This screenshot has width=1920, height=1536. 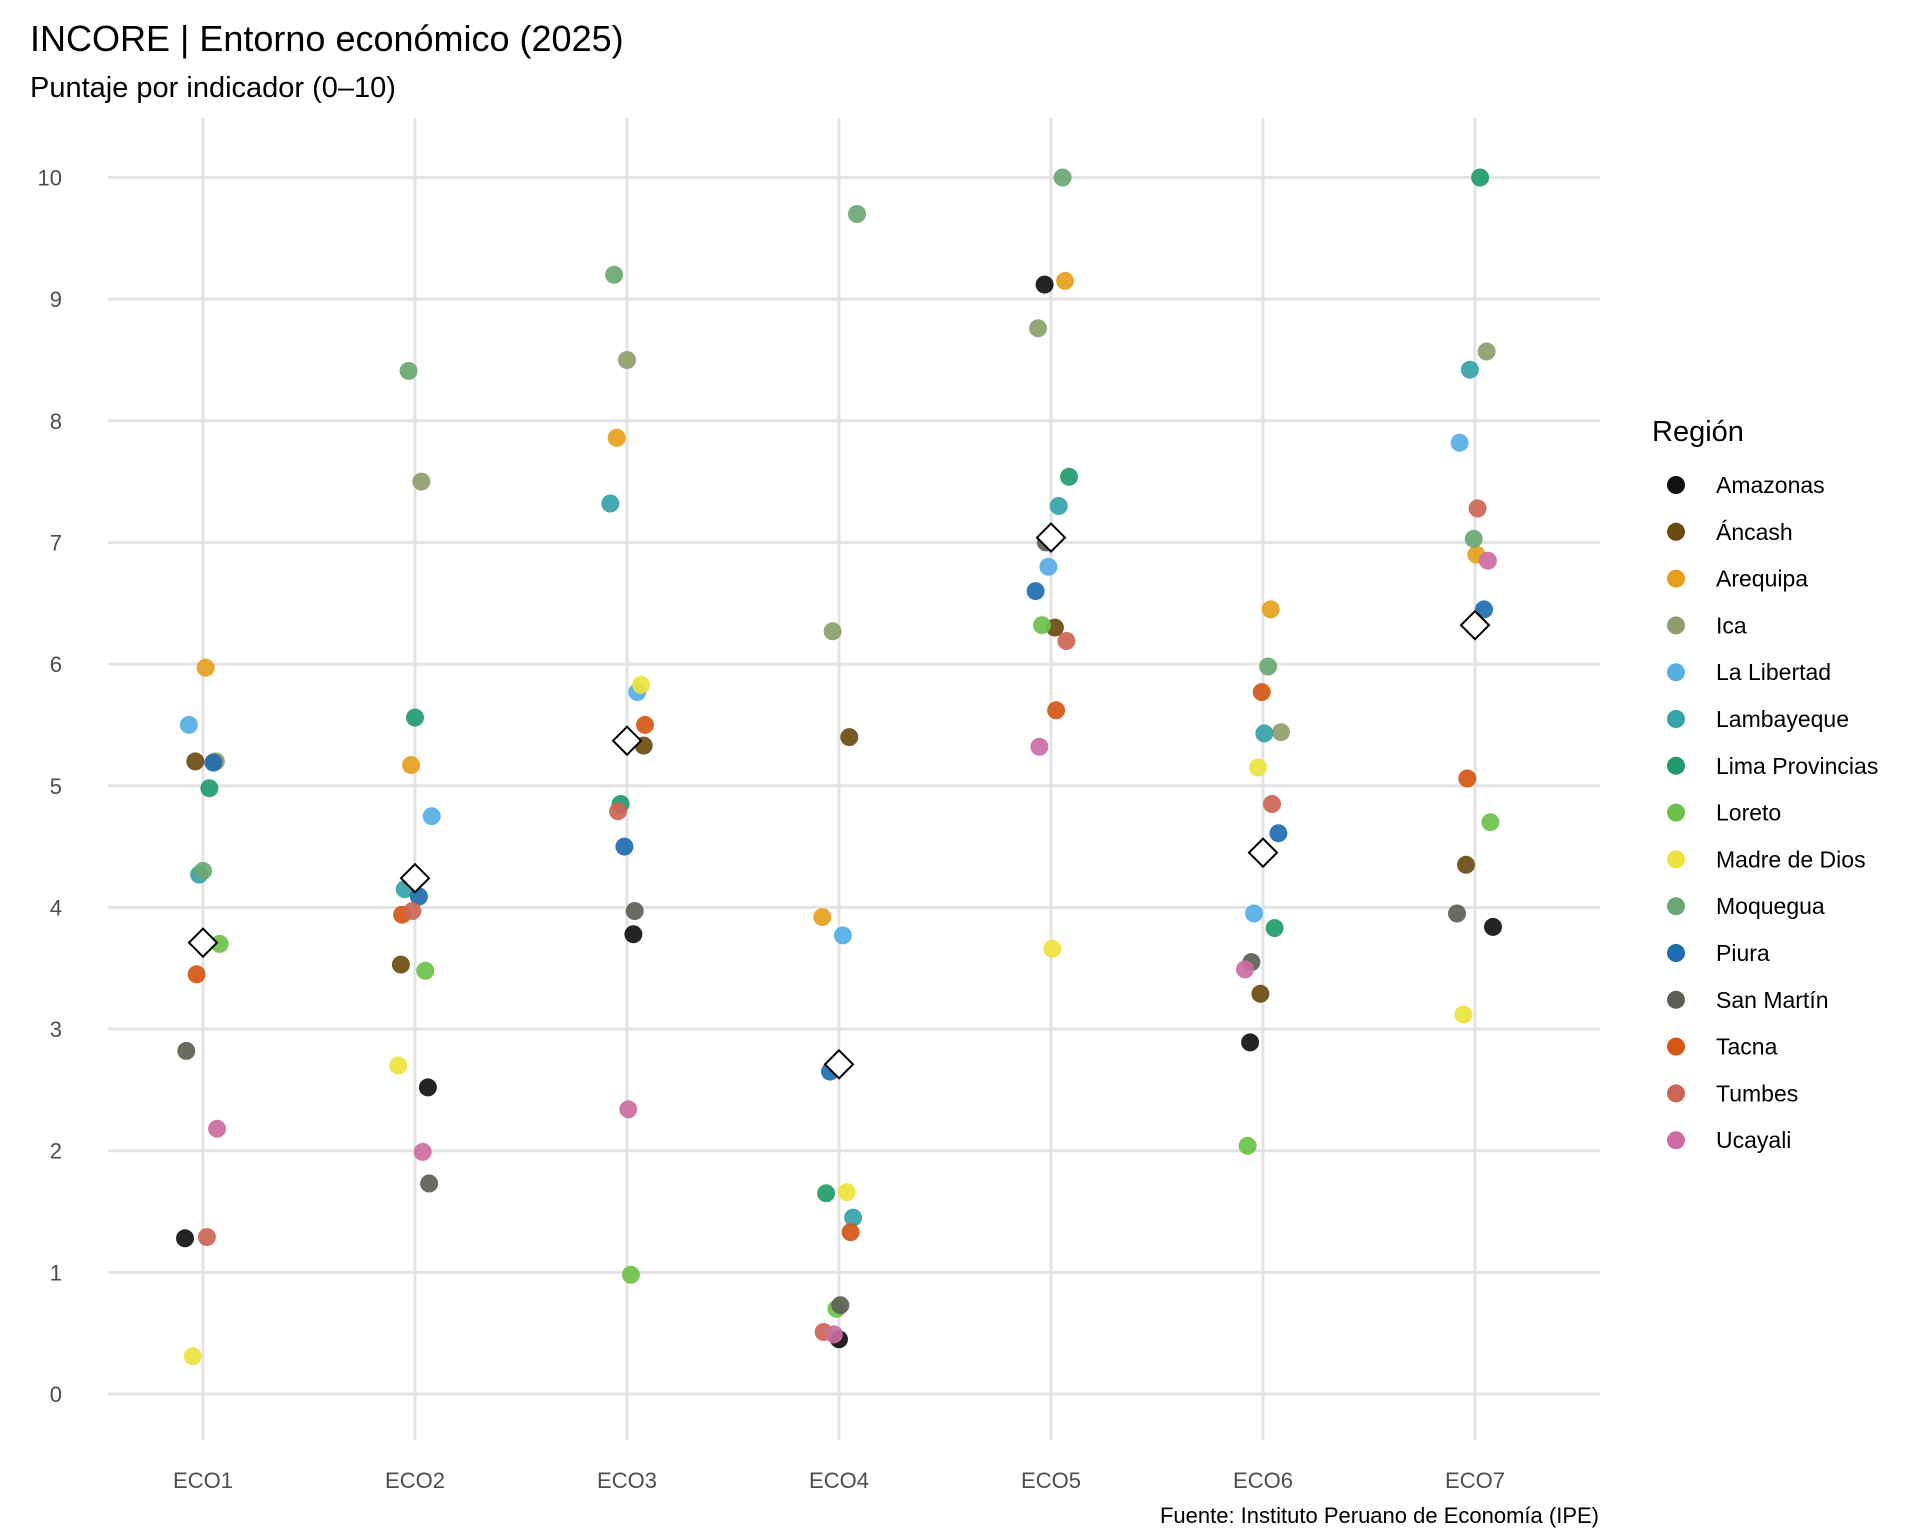 What do you see at coordinates (50, 787) in the screenshot?
I see `y-axis-ticks: 0 1 2 3 4 5 6 7 8 9 10` at bounding box center [50, 787].